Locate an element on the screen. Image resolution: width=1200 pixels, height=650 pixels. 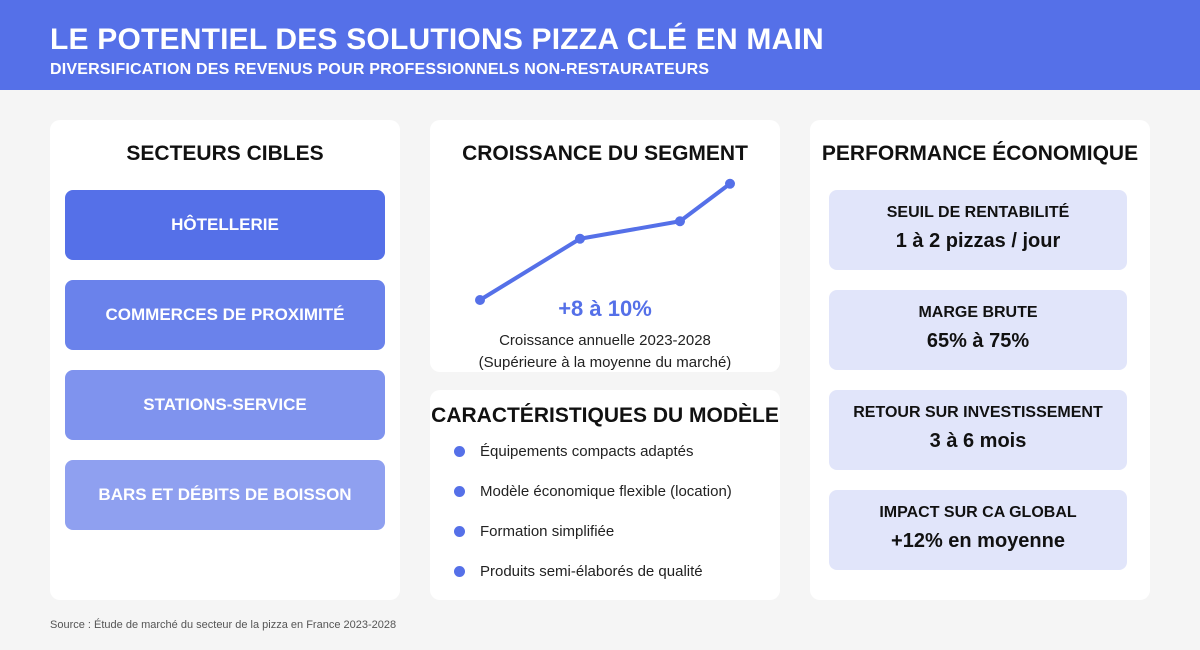
sector-bars: BARS ET DÉBITS DE BOISSON is located at coordinates (225, 495).